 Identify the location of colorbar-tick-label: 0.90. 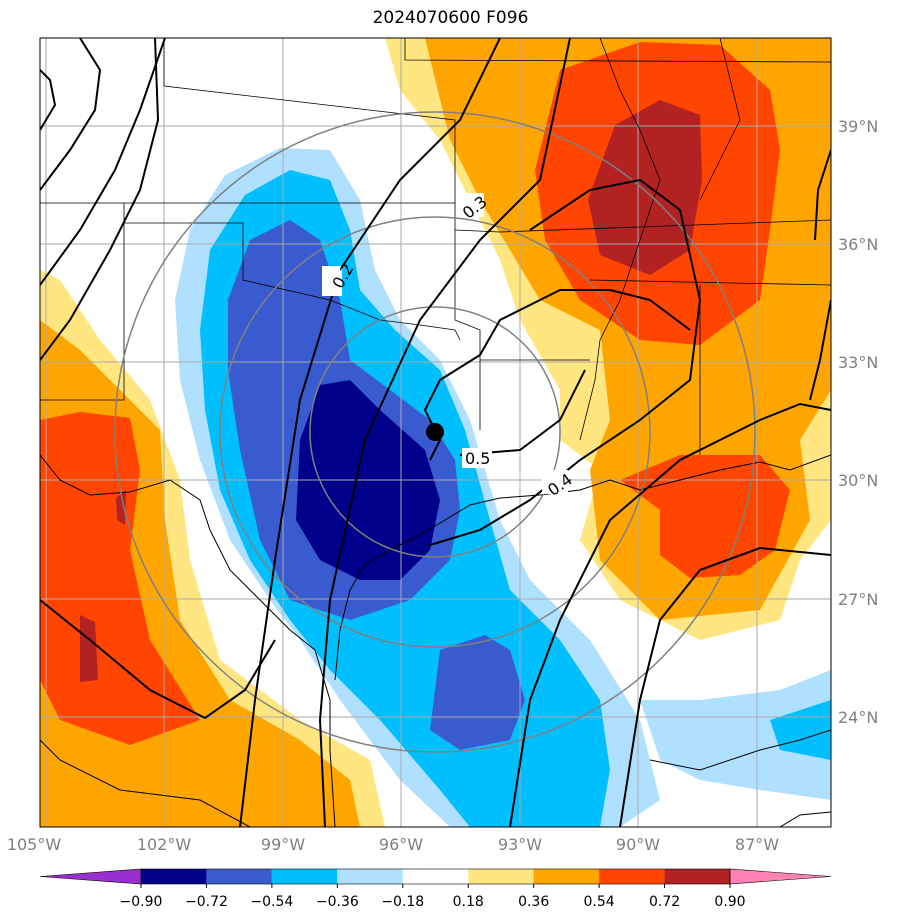
(729, 902).